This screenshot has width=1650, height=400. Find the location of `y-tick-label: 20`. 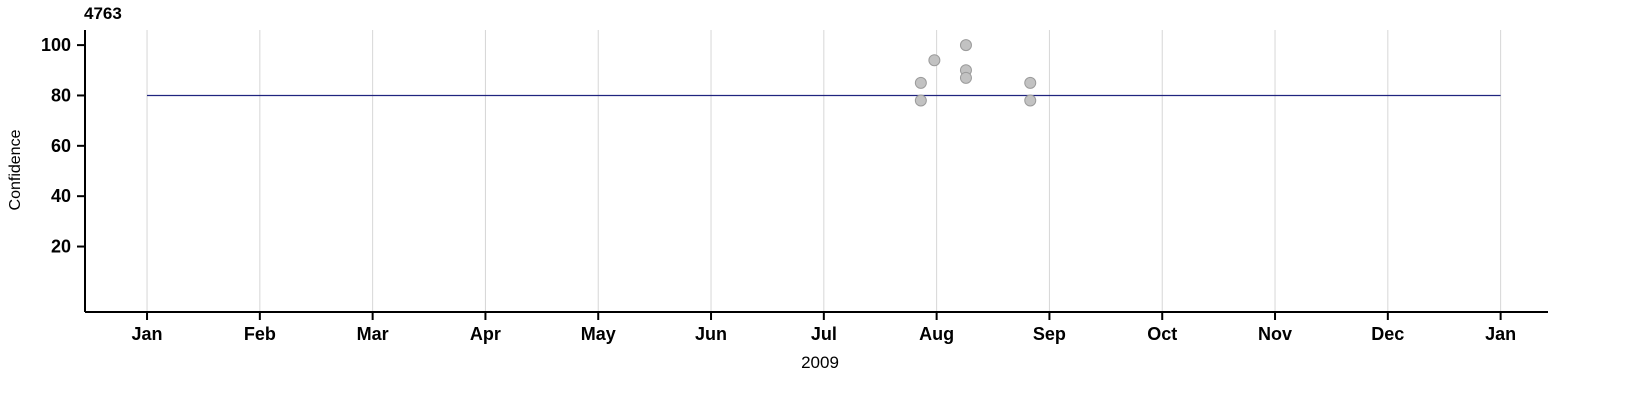

y-tick-label: 20 is located at coordinates (61, 247).